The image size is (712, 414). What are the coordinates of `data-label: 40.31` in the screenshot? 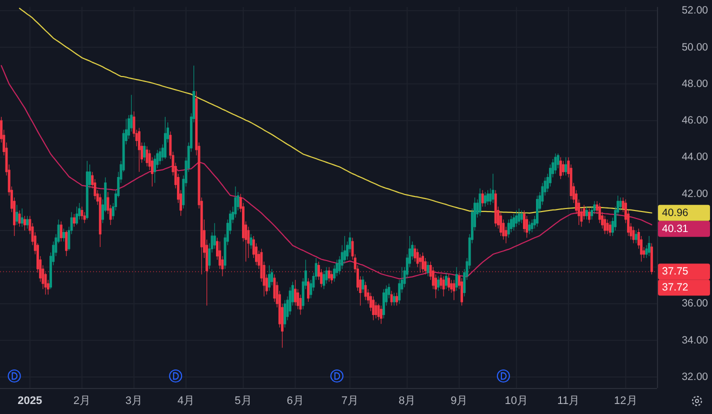 It's located at (675, 228).